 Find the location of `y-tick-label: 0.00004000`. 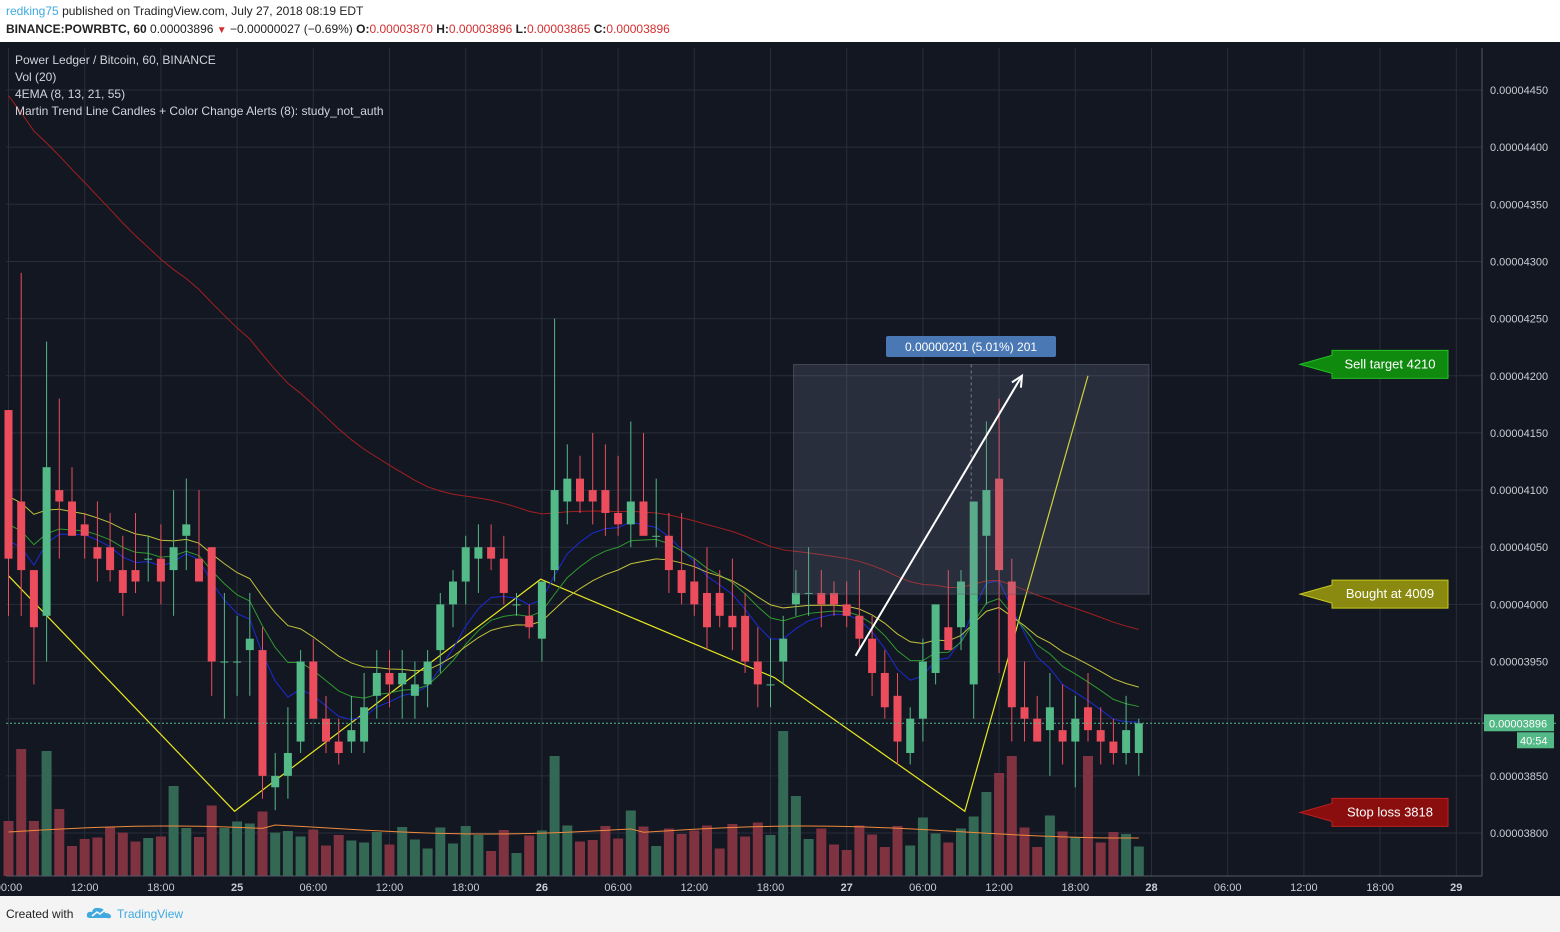

y-tick-label: 0.00004000 is located at coordinates (1519, 605).